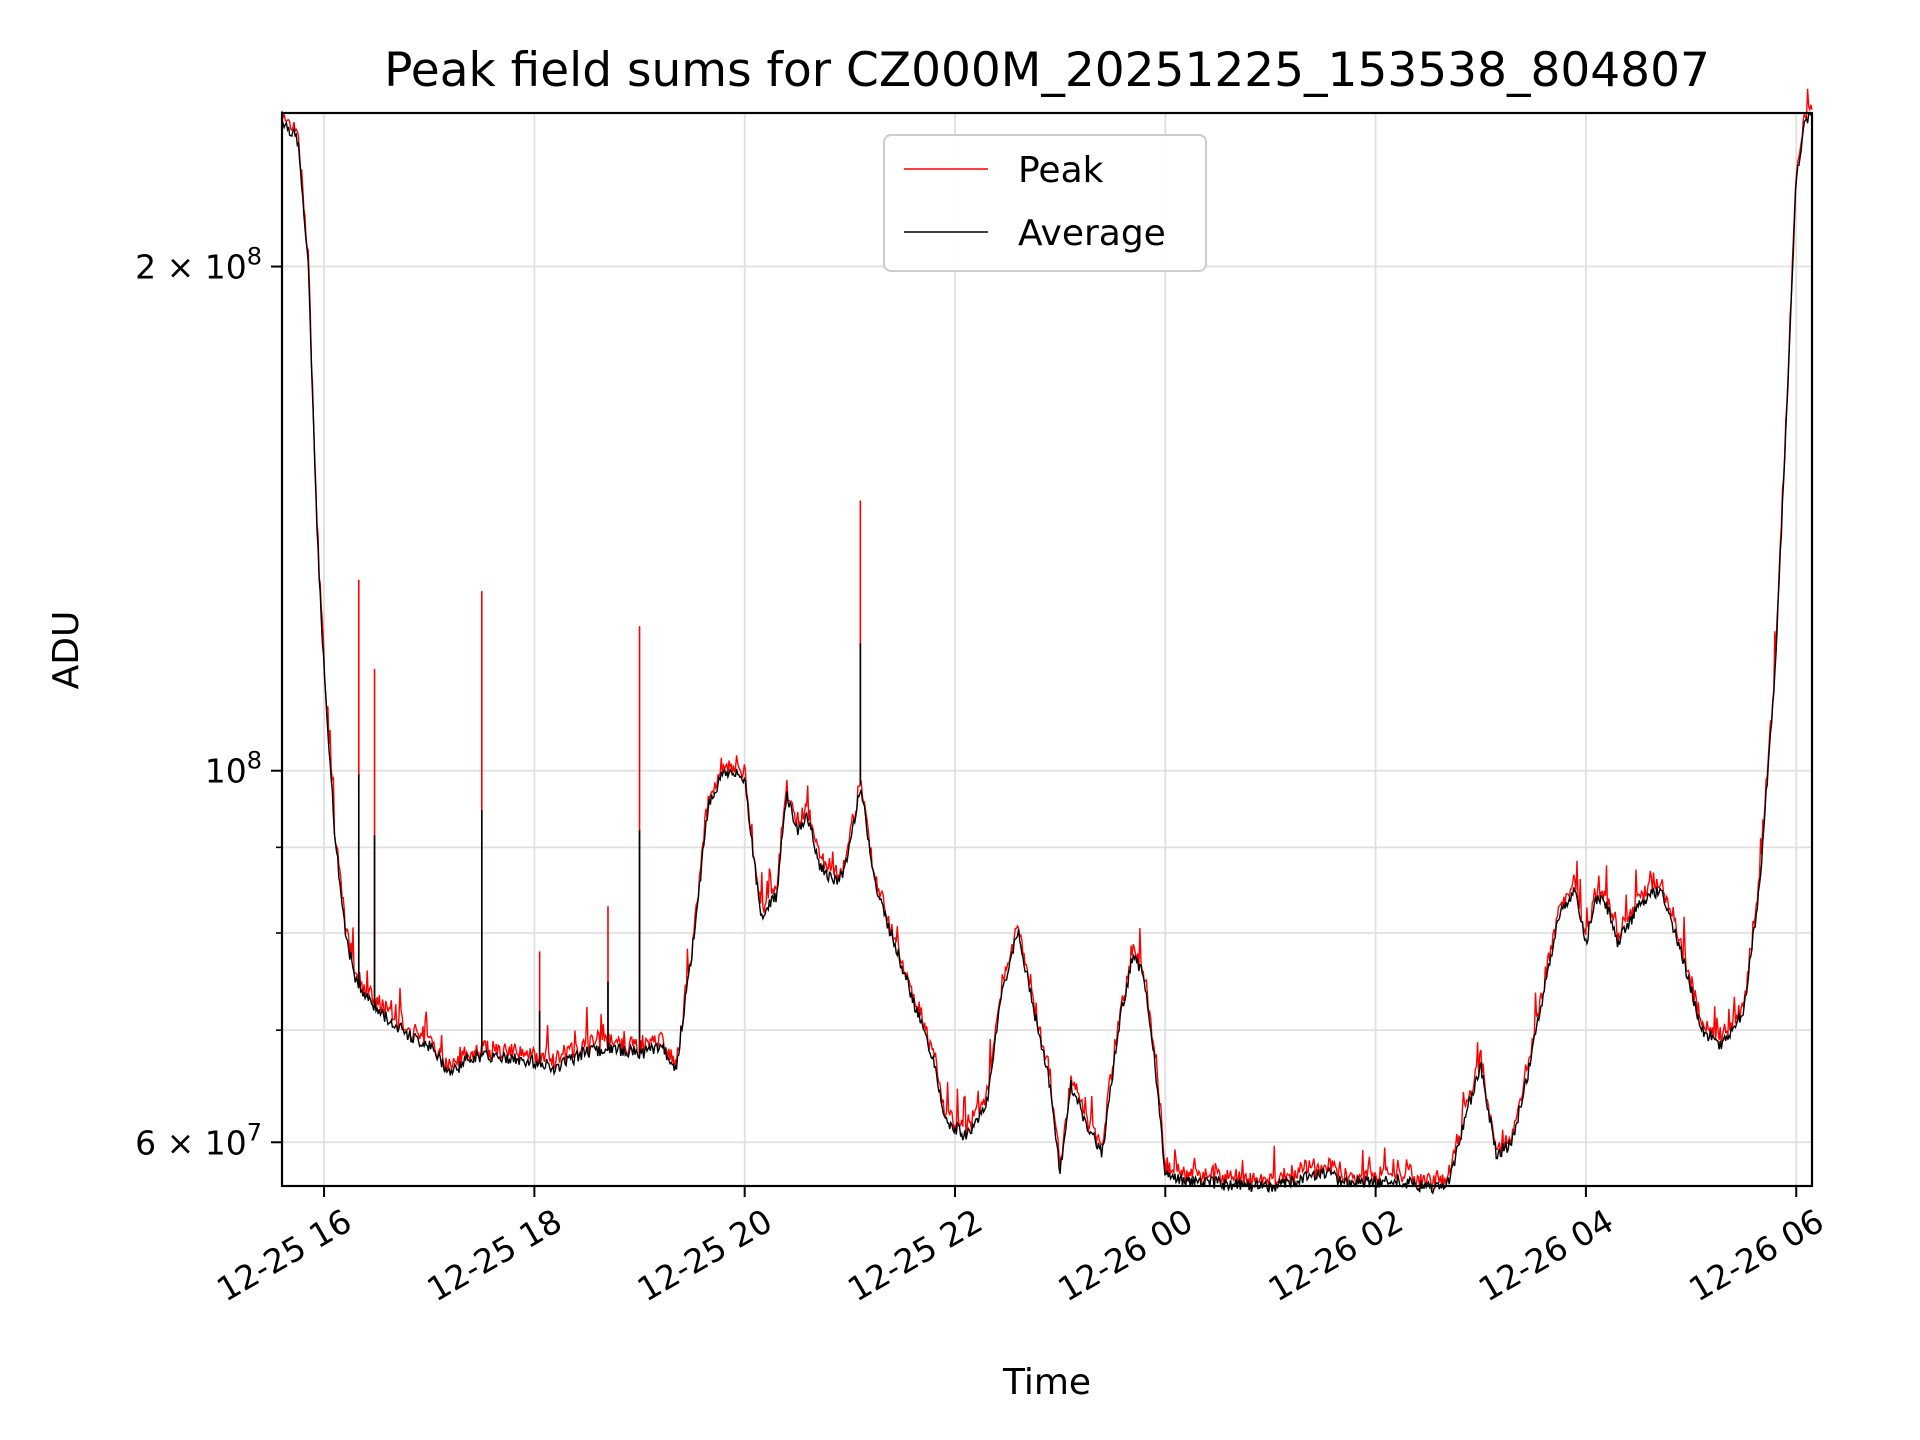 Image resolution: width=1920 pixels, height=1440 pixels. Describe the element at coordinates (191, 1142) in the screenshot. I see `y-tick-base: 6 × 10` at that location.